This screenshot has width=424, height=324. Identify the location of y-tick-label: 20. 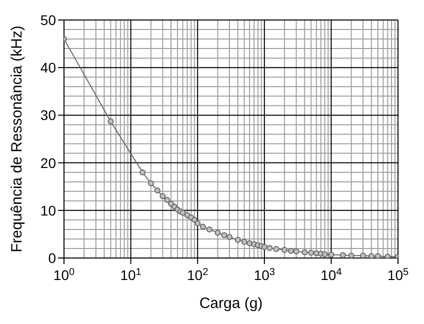
(48, 162).